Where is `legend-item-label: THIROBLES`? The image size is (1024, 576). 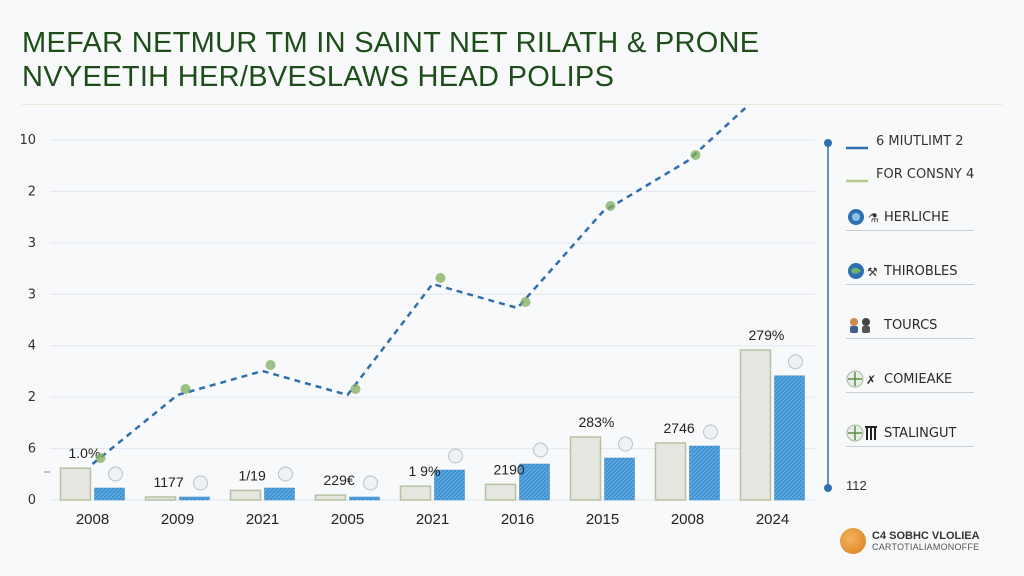 legend-item-label: THIROBLES is located at coordinates (921, 271).